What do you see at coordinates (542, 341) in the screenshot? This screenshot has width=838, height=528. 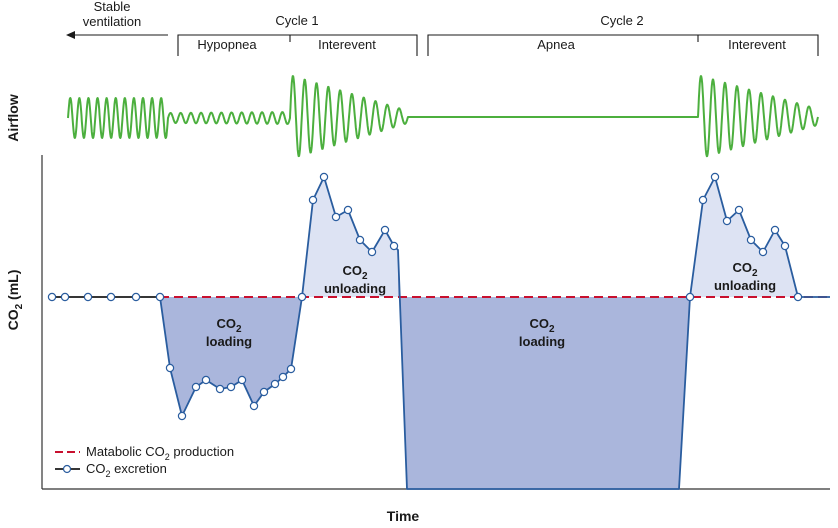 I see `loading-label-2-text: loading` at bounding box center [542, 341].